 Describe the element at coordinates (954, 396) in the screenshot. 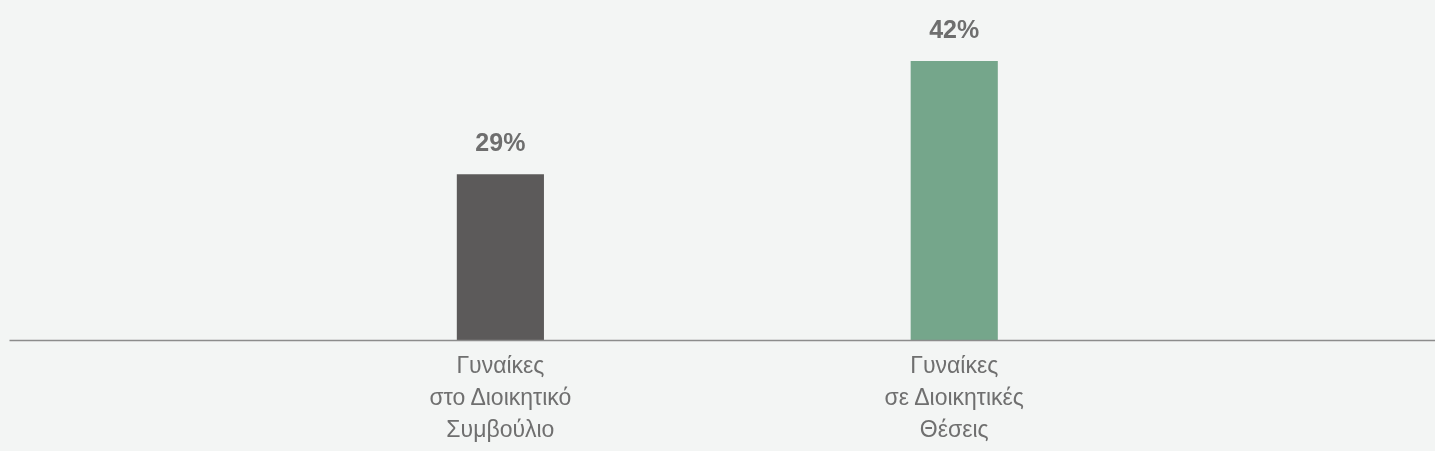

I see `x-tick-label: Γυναίκες σε Διοικητικές Θέσεις` at that location.